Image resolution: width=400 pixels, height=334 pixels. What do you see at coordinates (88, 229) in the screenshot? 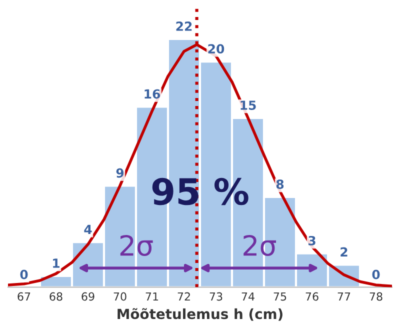
I see `data-label: 4` at bounding box center [88, 229].